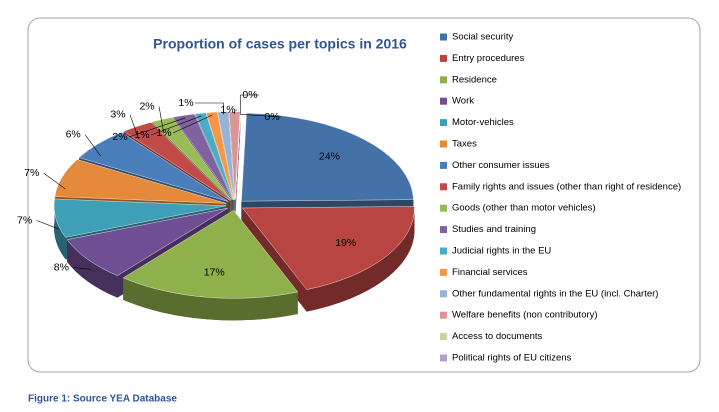 The width and height of the screenshot is (719, 412). What do you see at coordinates (73, 135) in the screenshot?
I see `value-label: 6%` at bounding box center [73, 135].